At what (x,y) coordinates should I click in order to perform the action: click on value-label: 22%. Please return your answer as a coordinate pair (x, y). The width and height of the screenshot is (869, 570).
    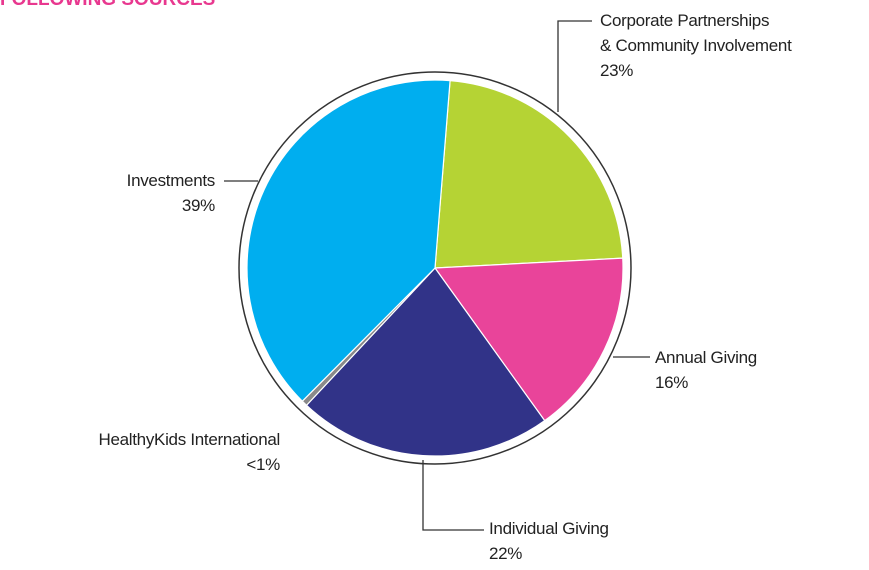
    Looking at the image, I should click on (506, 553).